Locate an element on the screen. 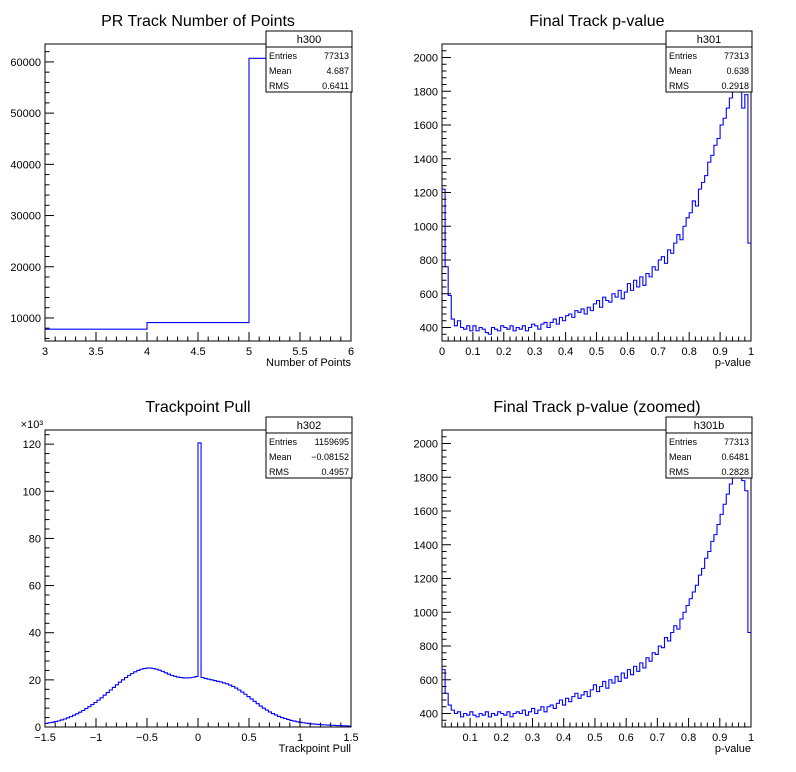 The image size is (796, 772). y-tick-label: 60 is located at coordinates (35, 587).